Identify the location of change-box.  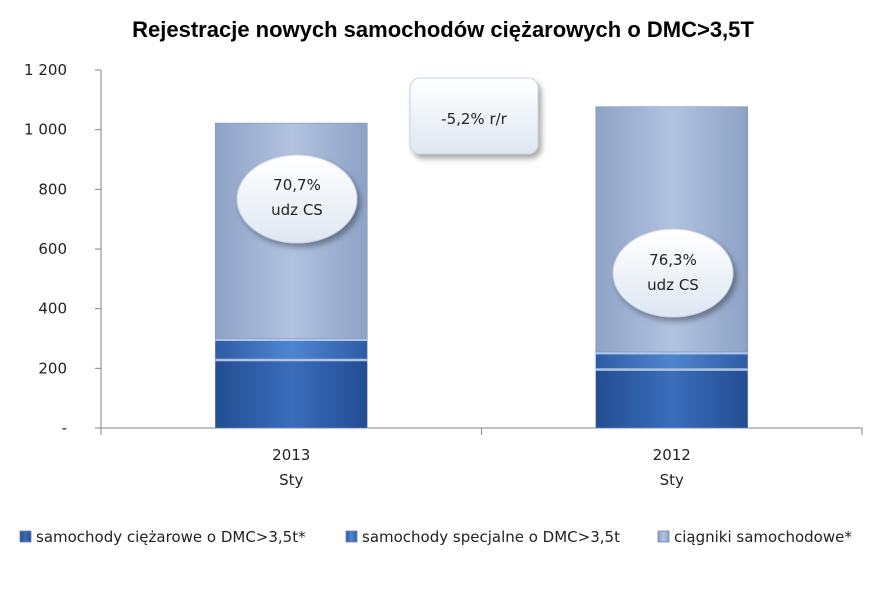
(474, 116).